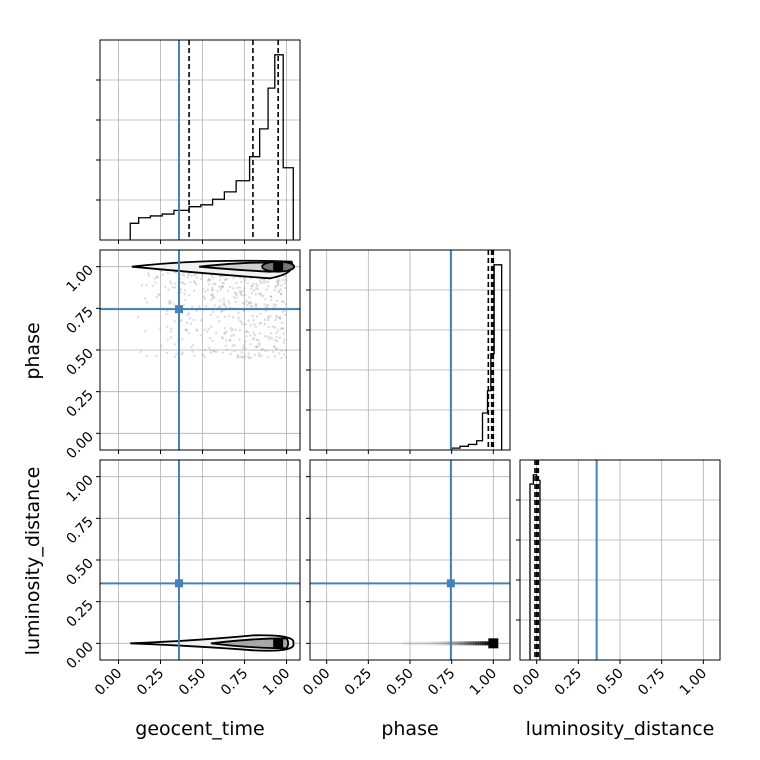  Describe the element at coordinates (150, 682) in the screenshot. I see `x-tick-label: 0.25` at that location.